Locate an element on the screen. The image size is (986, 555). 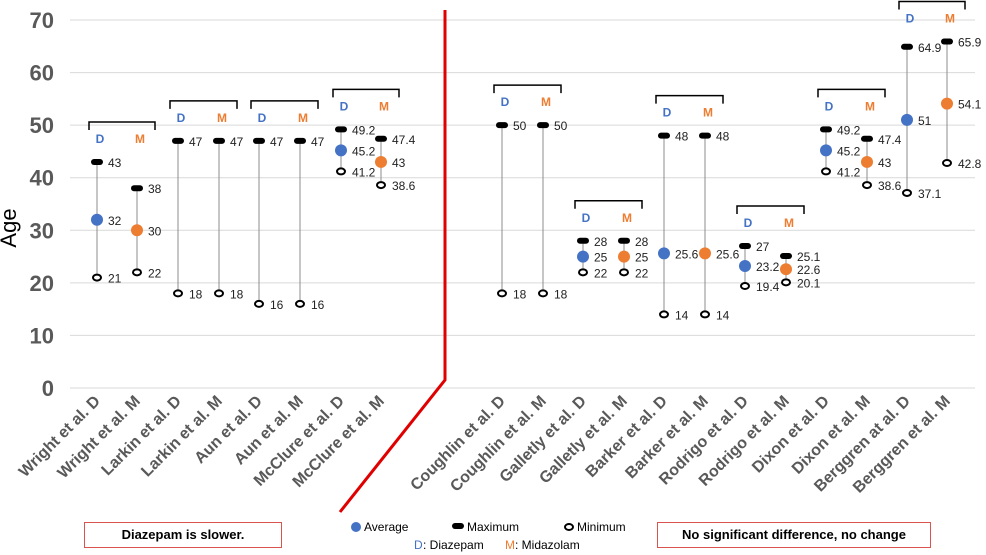
minimum-label: 21 is located at coordinates (115, 279).